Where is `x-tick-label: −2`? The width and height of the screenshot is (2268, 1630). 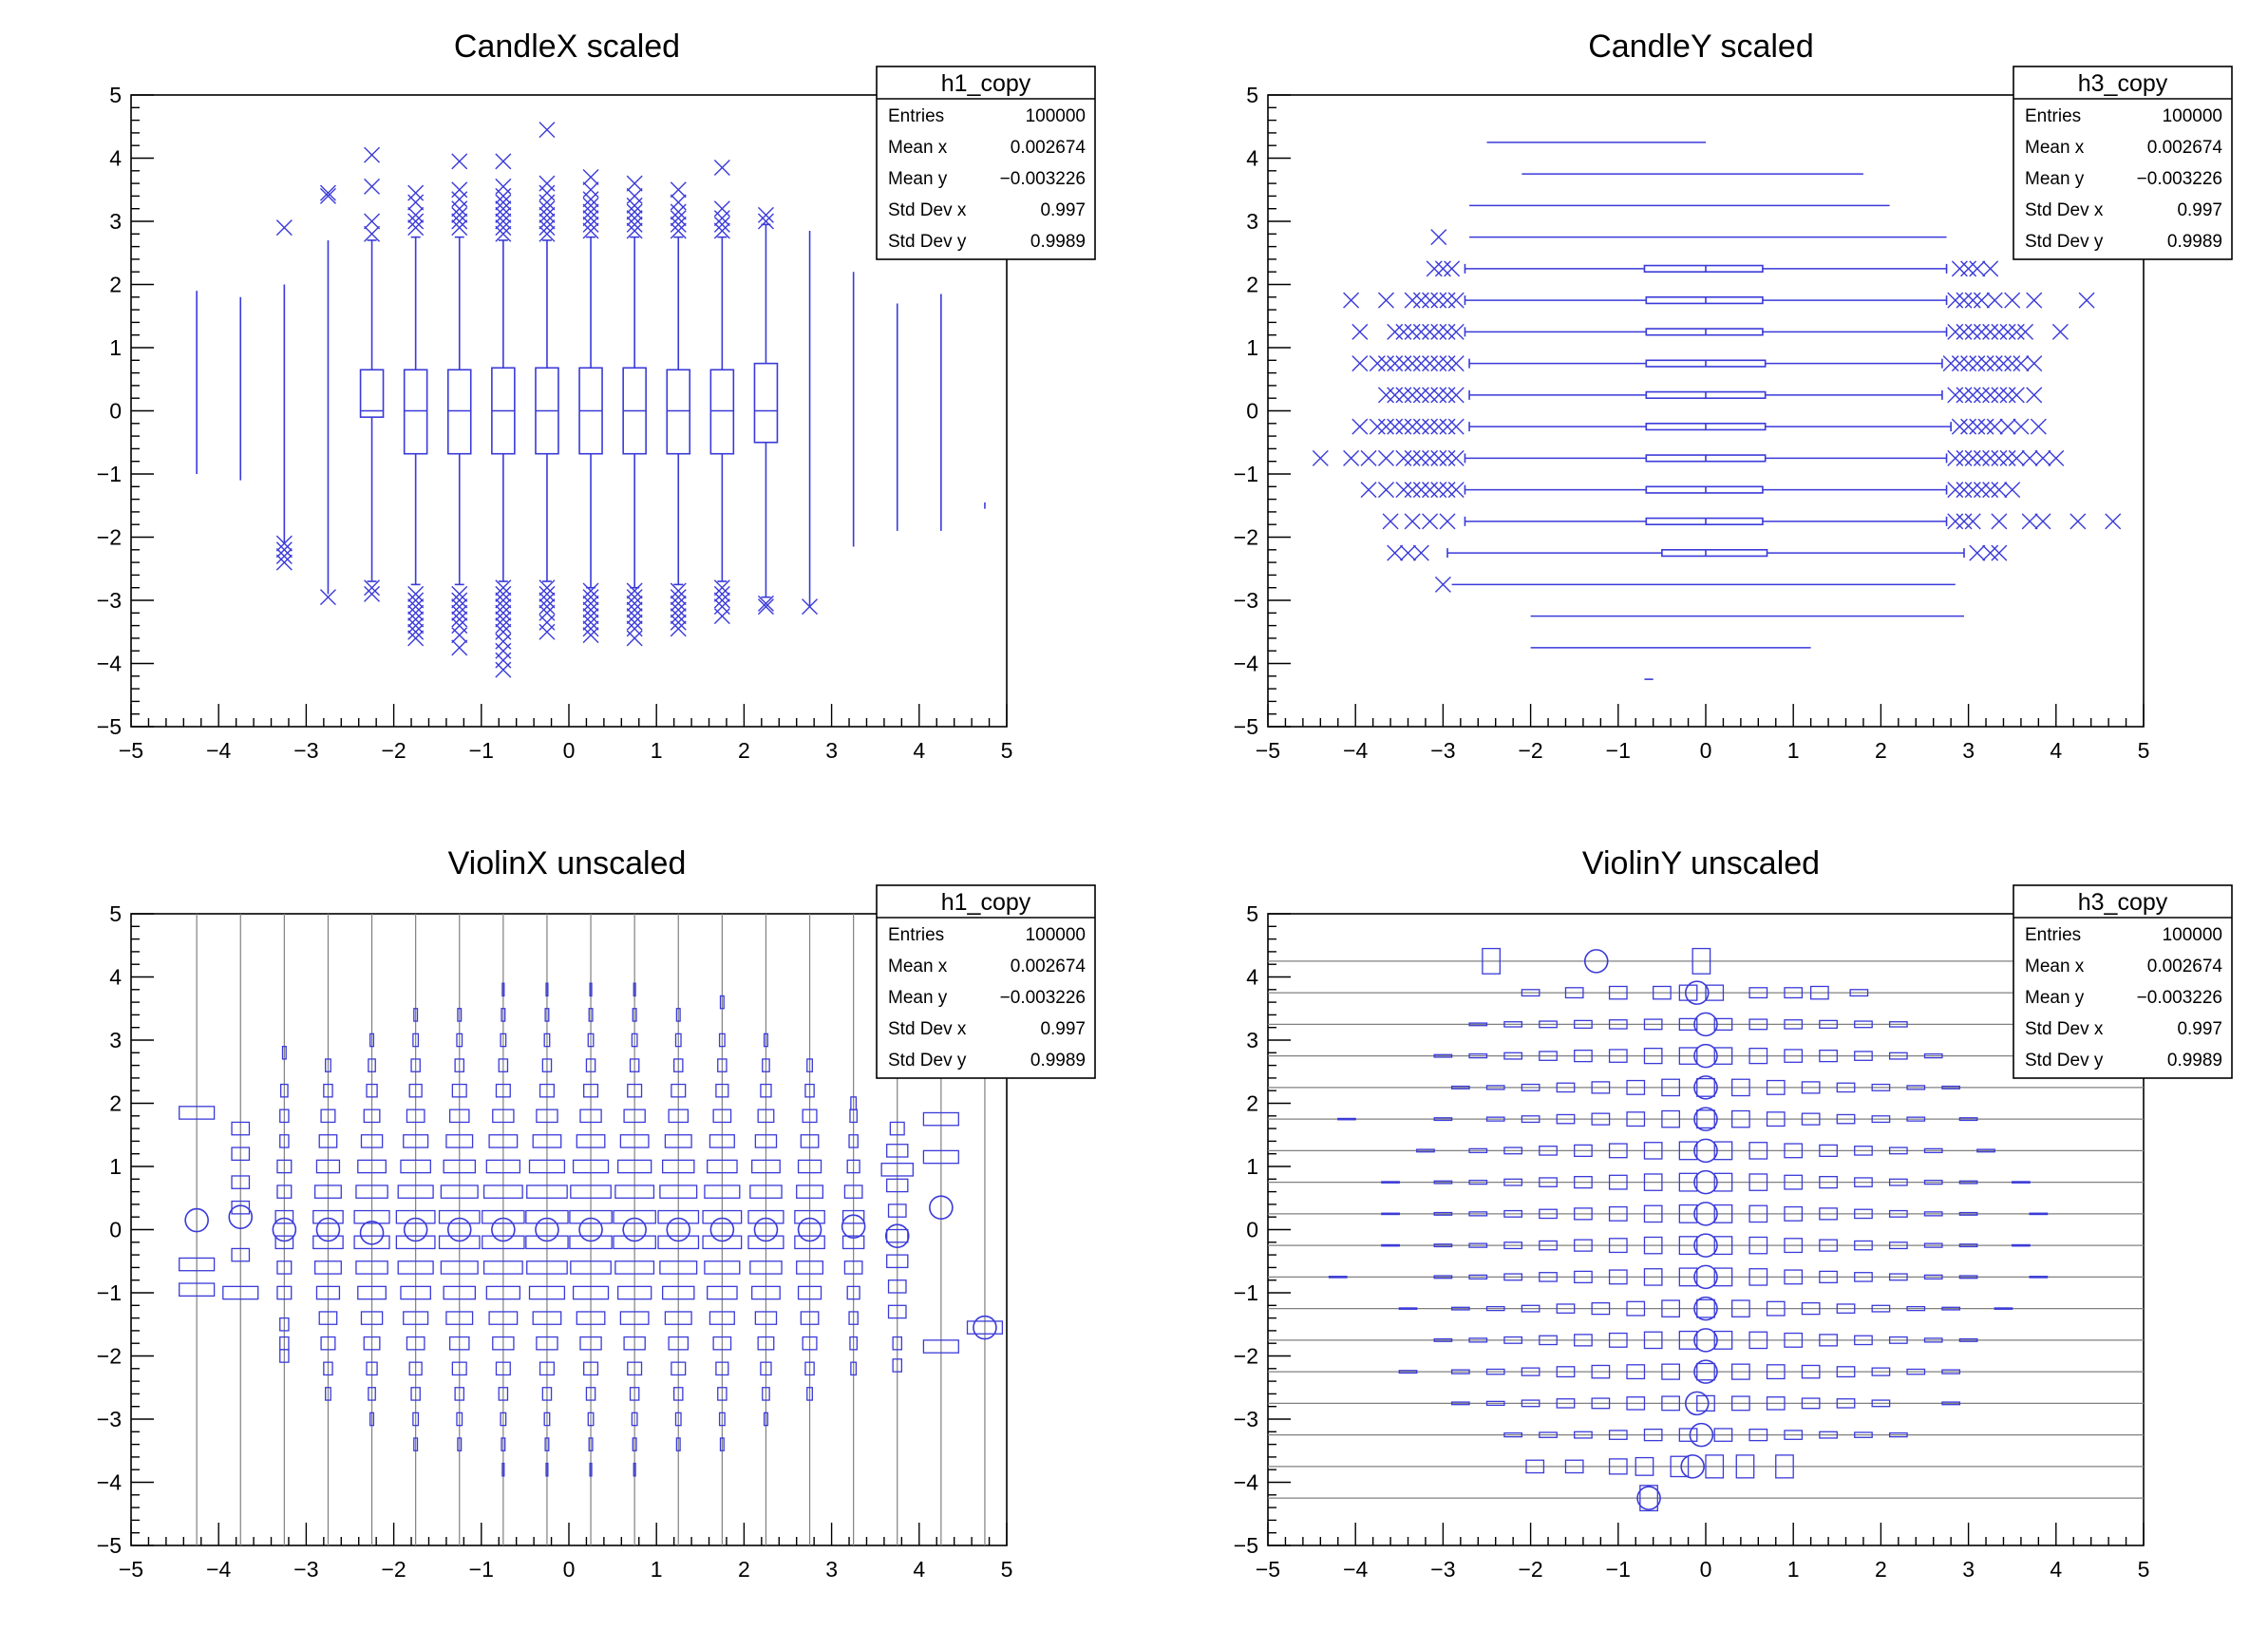
x-tick-label: −2 is located at coordinates (1530, 750).